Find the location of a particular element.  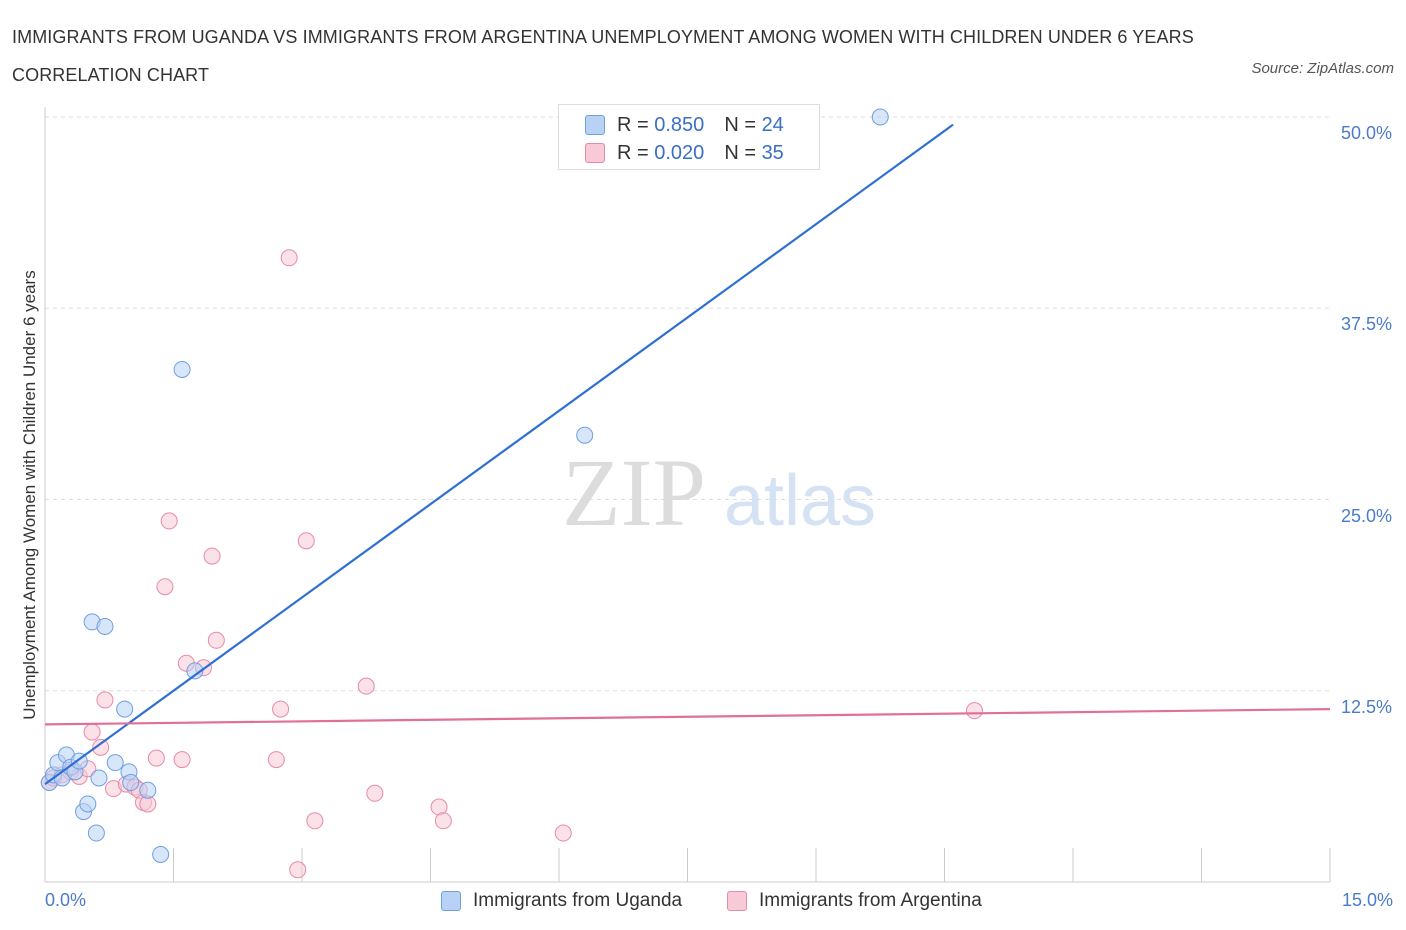

x-tick-label: 0.0% is located at coordinates (66, 900).